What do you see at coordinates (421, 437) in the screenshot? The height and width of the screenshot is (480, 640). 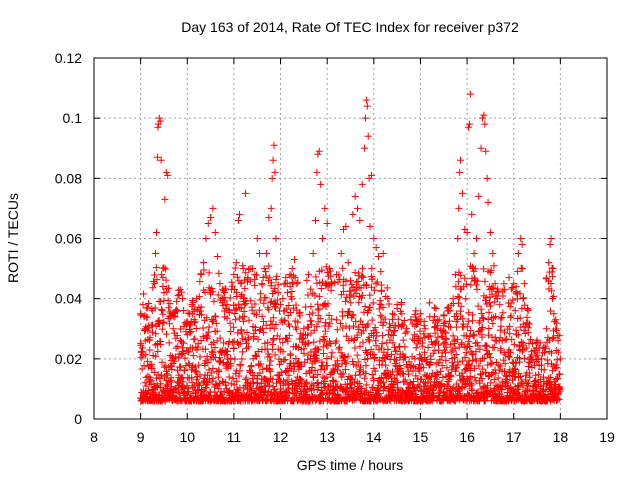 I see `x-tick-label: 15` at bounding box center [421, 437].